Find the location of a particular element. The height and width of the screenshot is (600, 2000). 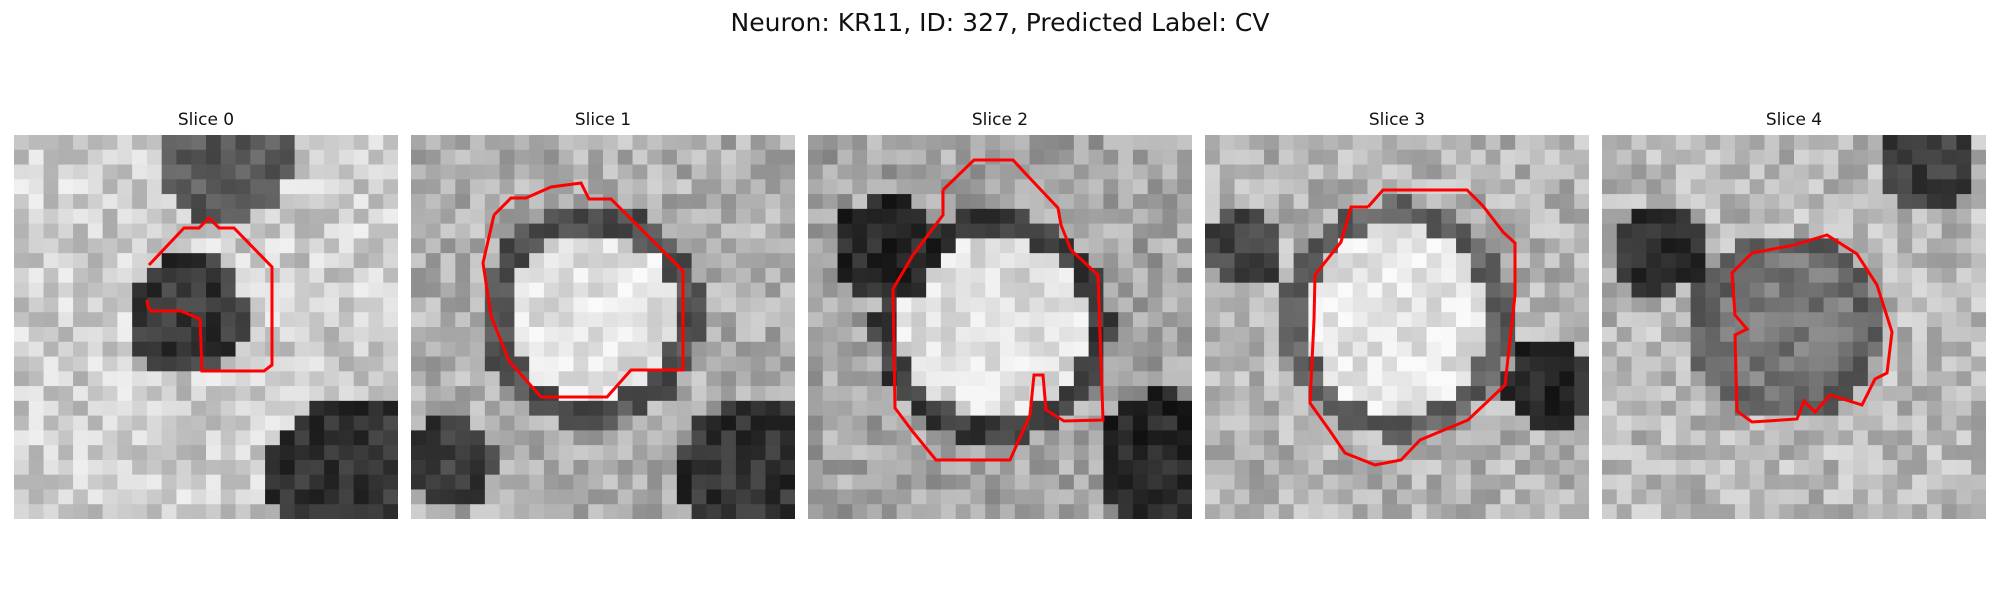

slice-panel-4: Slice 4 is located at coordinates (1794, 313).